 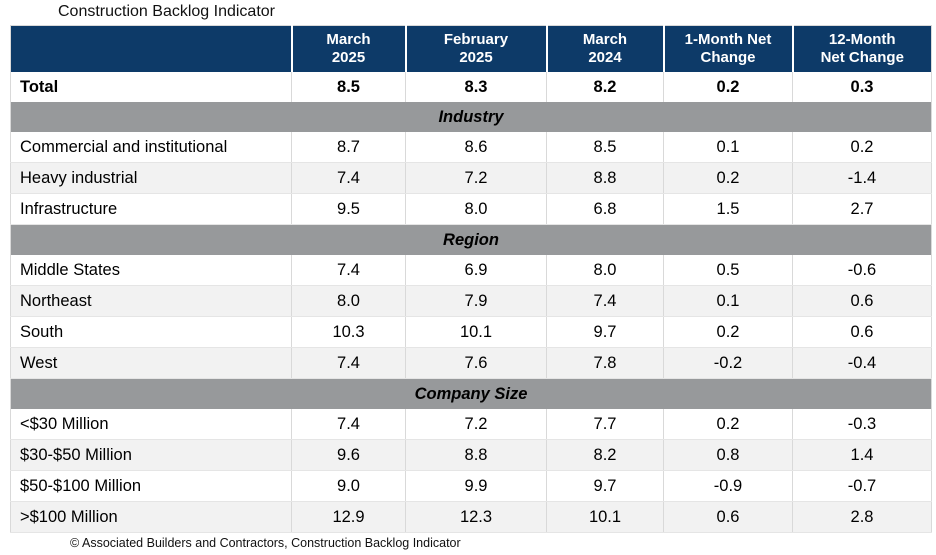 What do you see at coordinates (151, 455) in the screenshot?
I see `row-label: $30-$50 Million` at bounding box center [151, 455].